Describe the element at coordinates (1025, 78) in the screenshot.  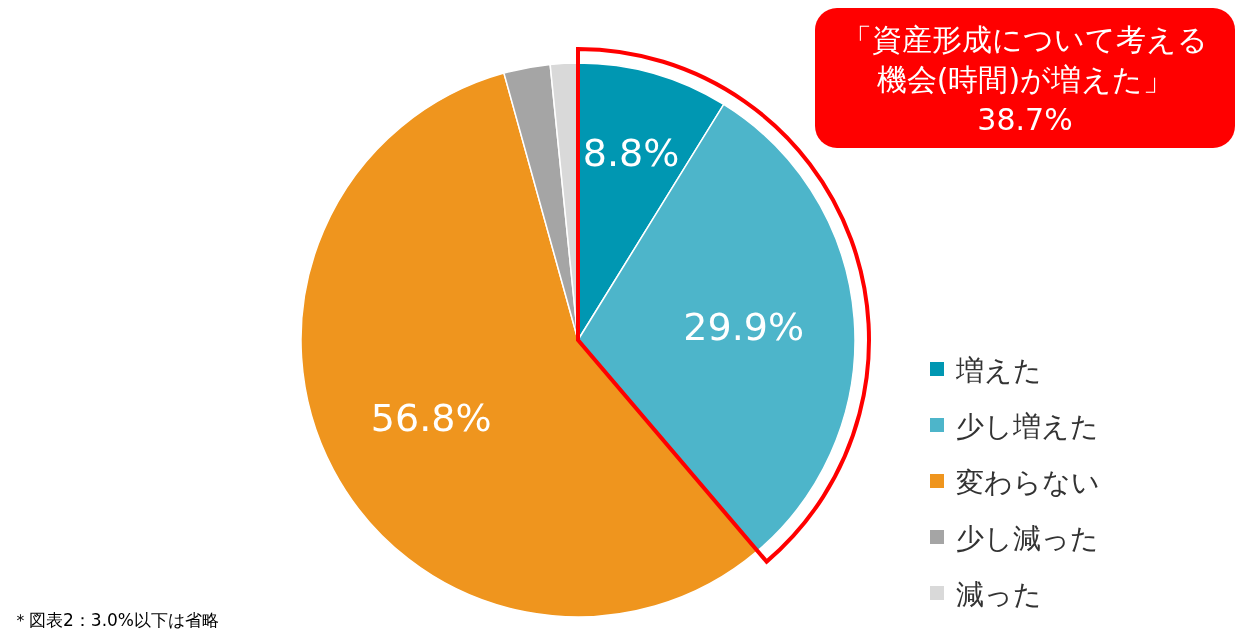
I see `callout: 「資産形成について考える機会(時間)が増えた」38.7%` at that location.